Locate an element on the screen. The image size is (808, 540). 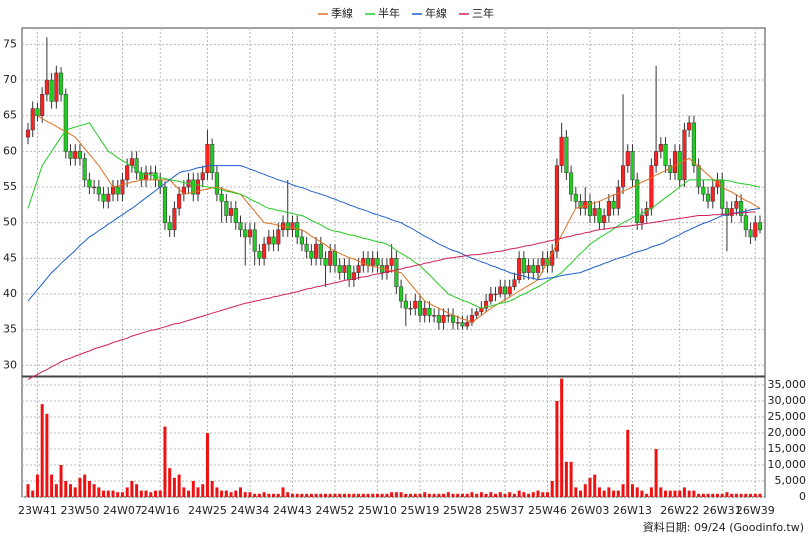
y2-tick-label: 0 is located at coordinates (802, 496).